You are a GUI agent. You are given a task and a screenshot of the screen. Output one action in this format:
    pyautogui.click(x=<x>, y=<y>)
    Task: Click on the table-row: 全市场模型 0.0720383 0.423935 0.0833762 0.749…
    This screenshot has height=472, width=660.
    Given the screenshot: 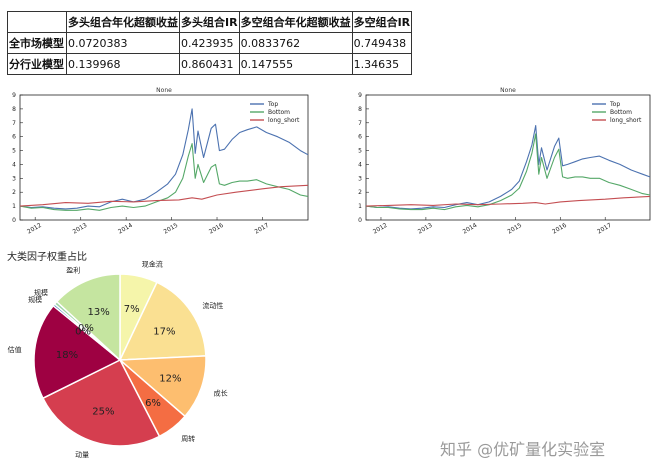 What is the action you would take?
    pyautogui.click(x=210, y=43)
    